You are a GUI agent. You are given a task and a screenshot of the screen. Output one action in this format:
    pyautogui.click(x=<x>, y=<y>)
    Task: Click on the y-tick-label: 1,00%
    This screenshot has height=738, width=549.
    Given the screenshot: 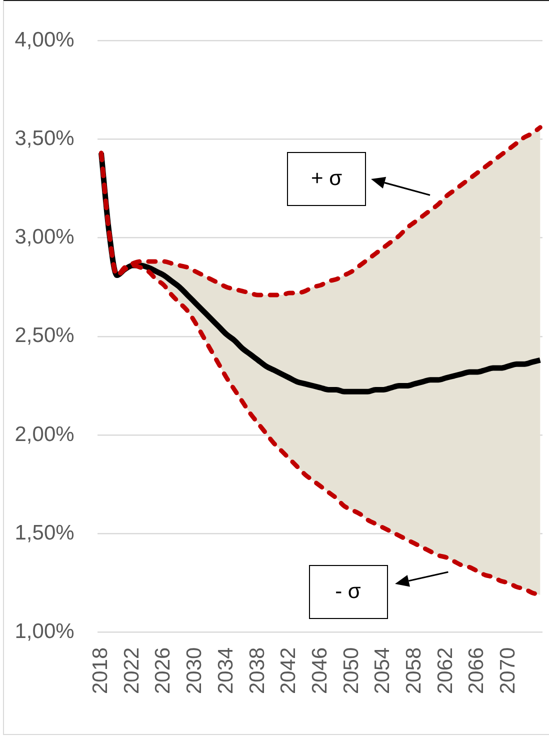 What is the action you would take?
    pyautogui.click(x=44, y=632)
    